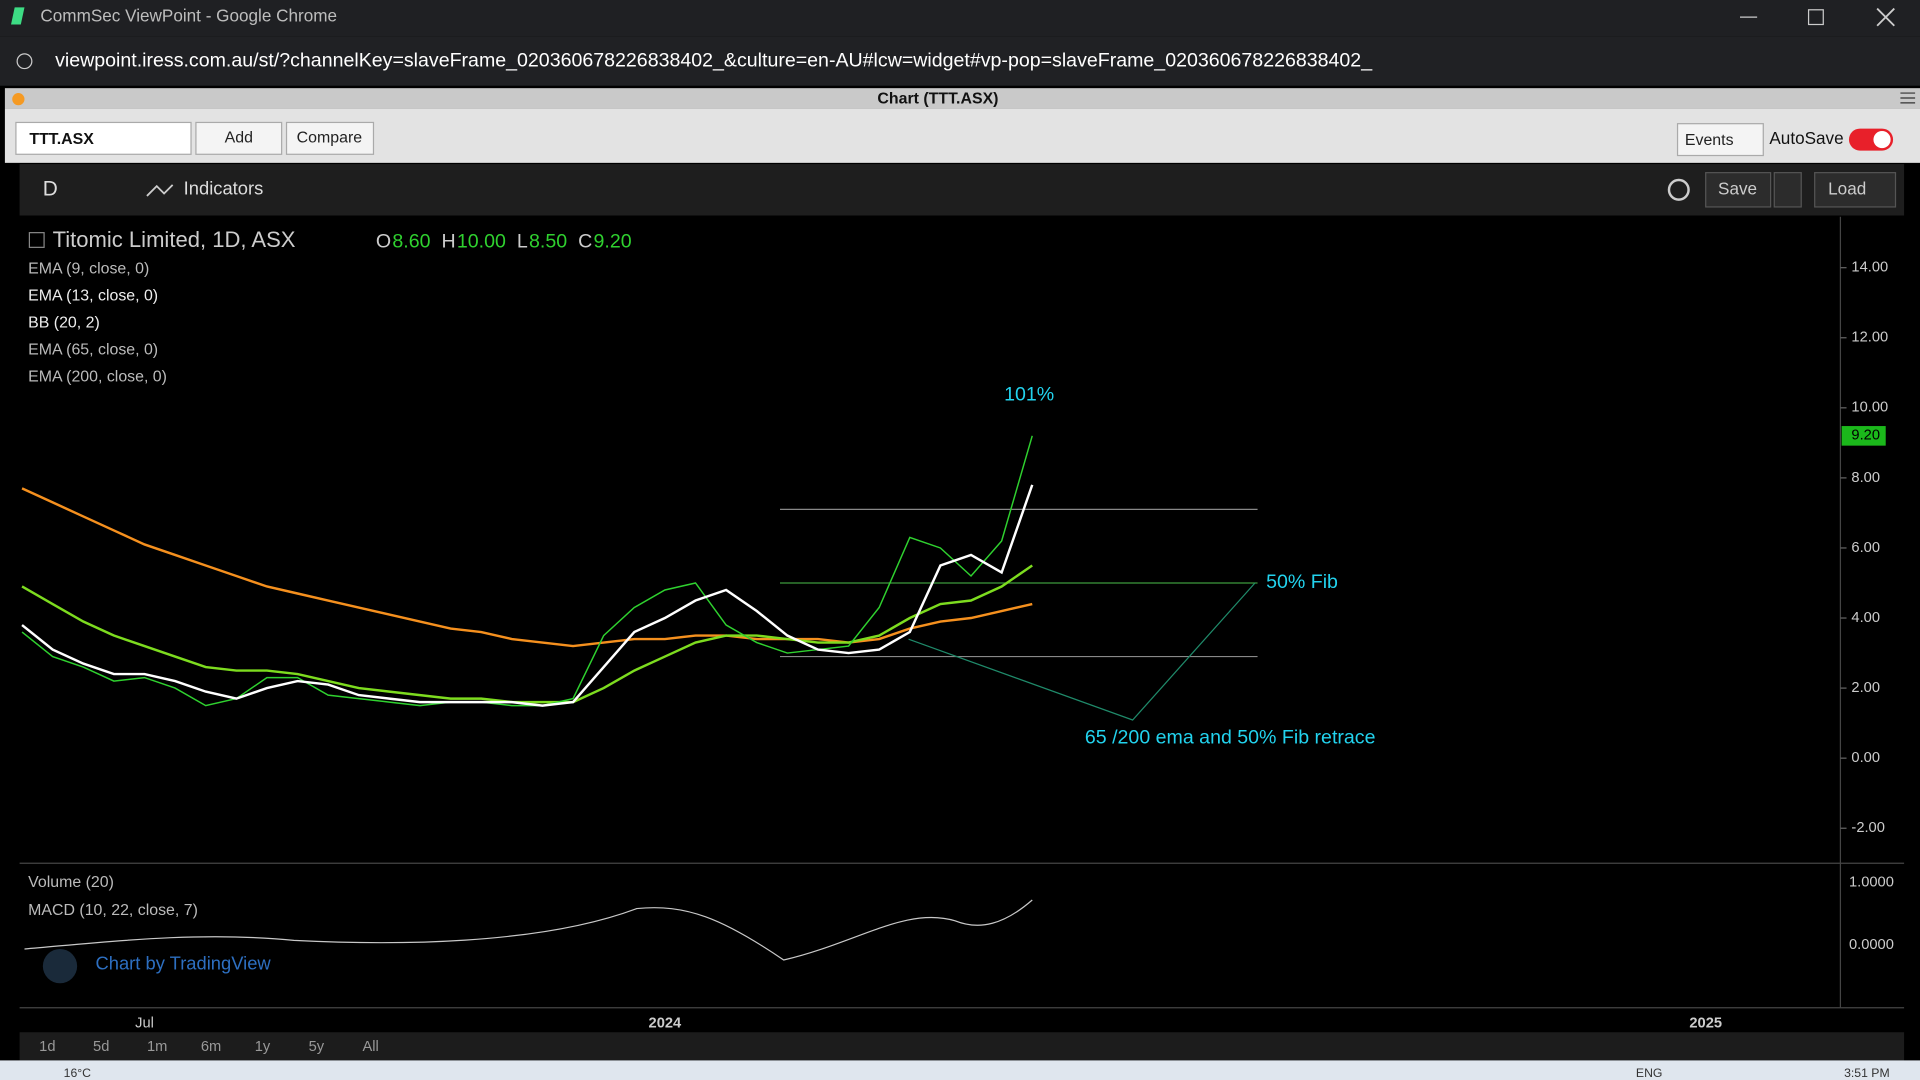 Image resolution: width=1920 pixels, height=1080 pixels. What do you see at coordinates (64, 322) in the screenshot?
I see `study-label: BB (20, 2)` at bounding box center [64, 322].